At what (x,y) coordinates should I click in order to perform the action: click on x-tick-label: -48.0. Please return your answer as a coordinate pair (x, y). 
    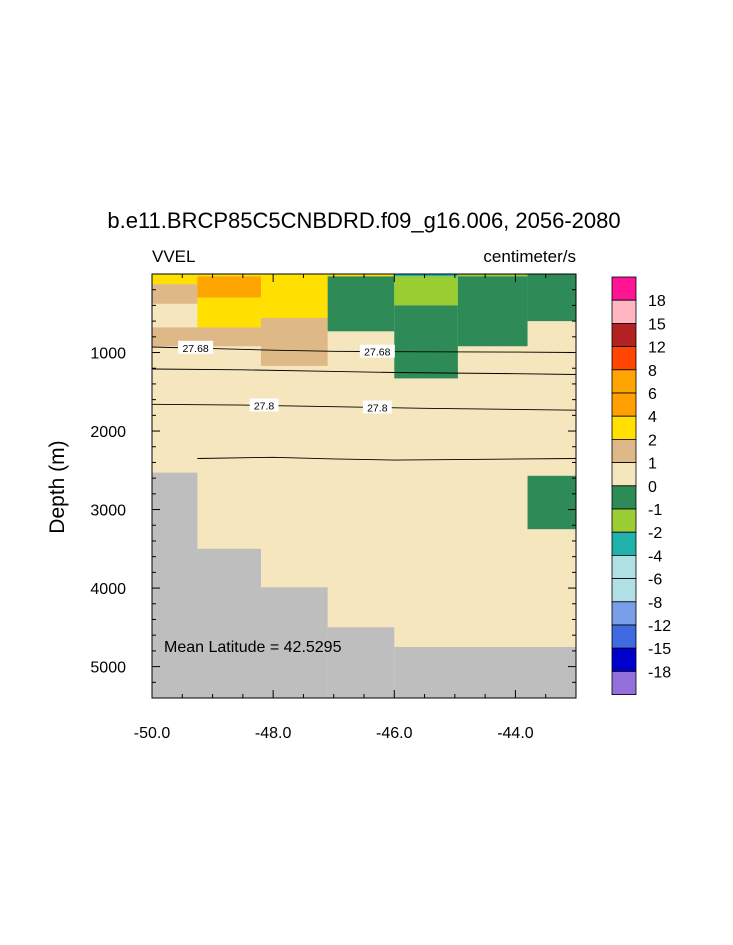
    Looking at the image, I should click on (273, 733).